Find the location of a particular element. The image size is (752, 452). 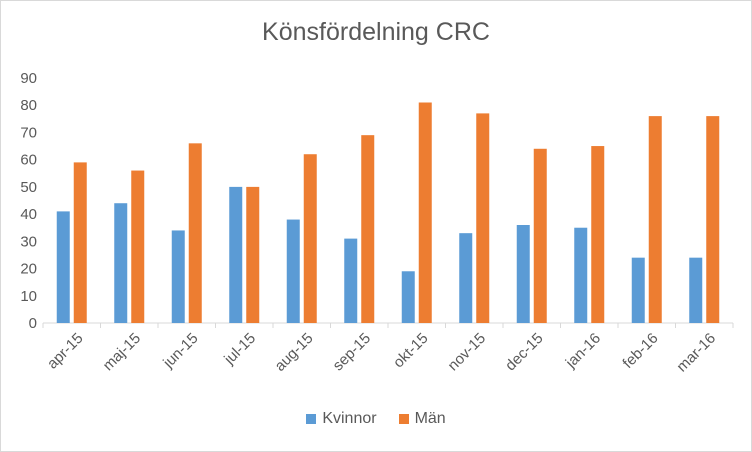

y-tick-label: 30 is located at coordinates (28, 241).